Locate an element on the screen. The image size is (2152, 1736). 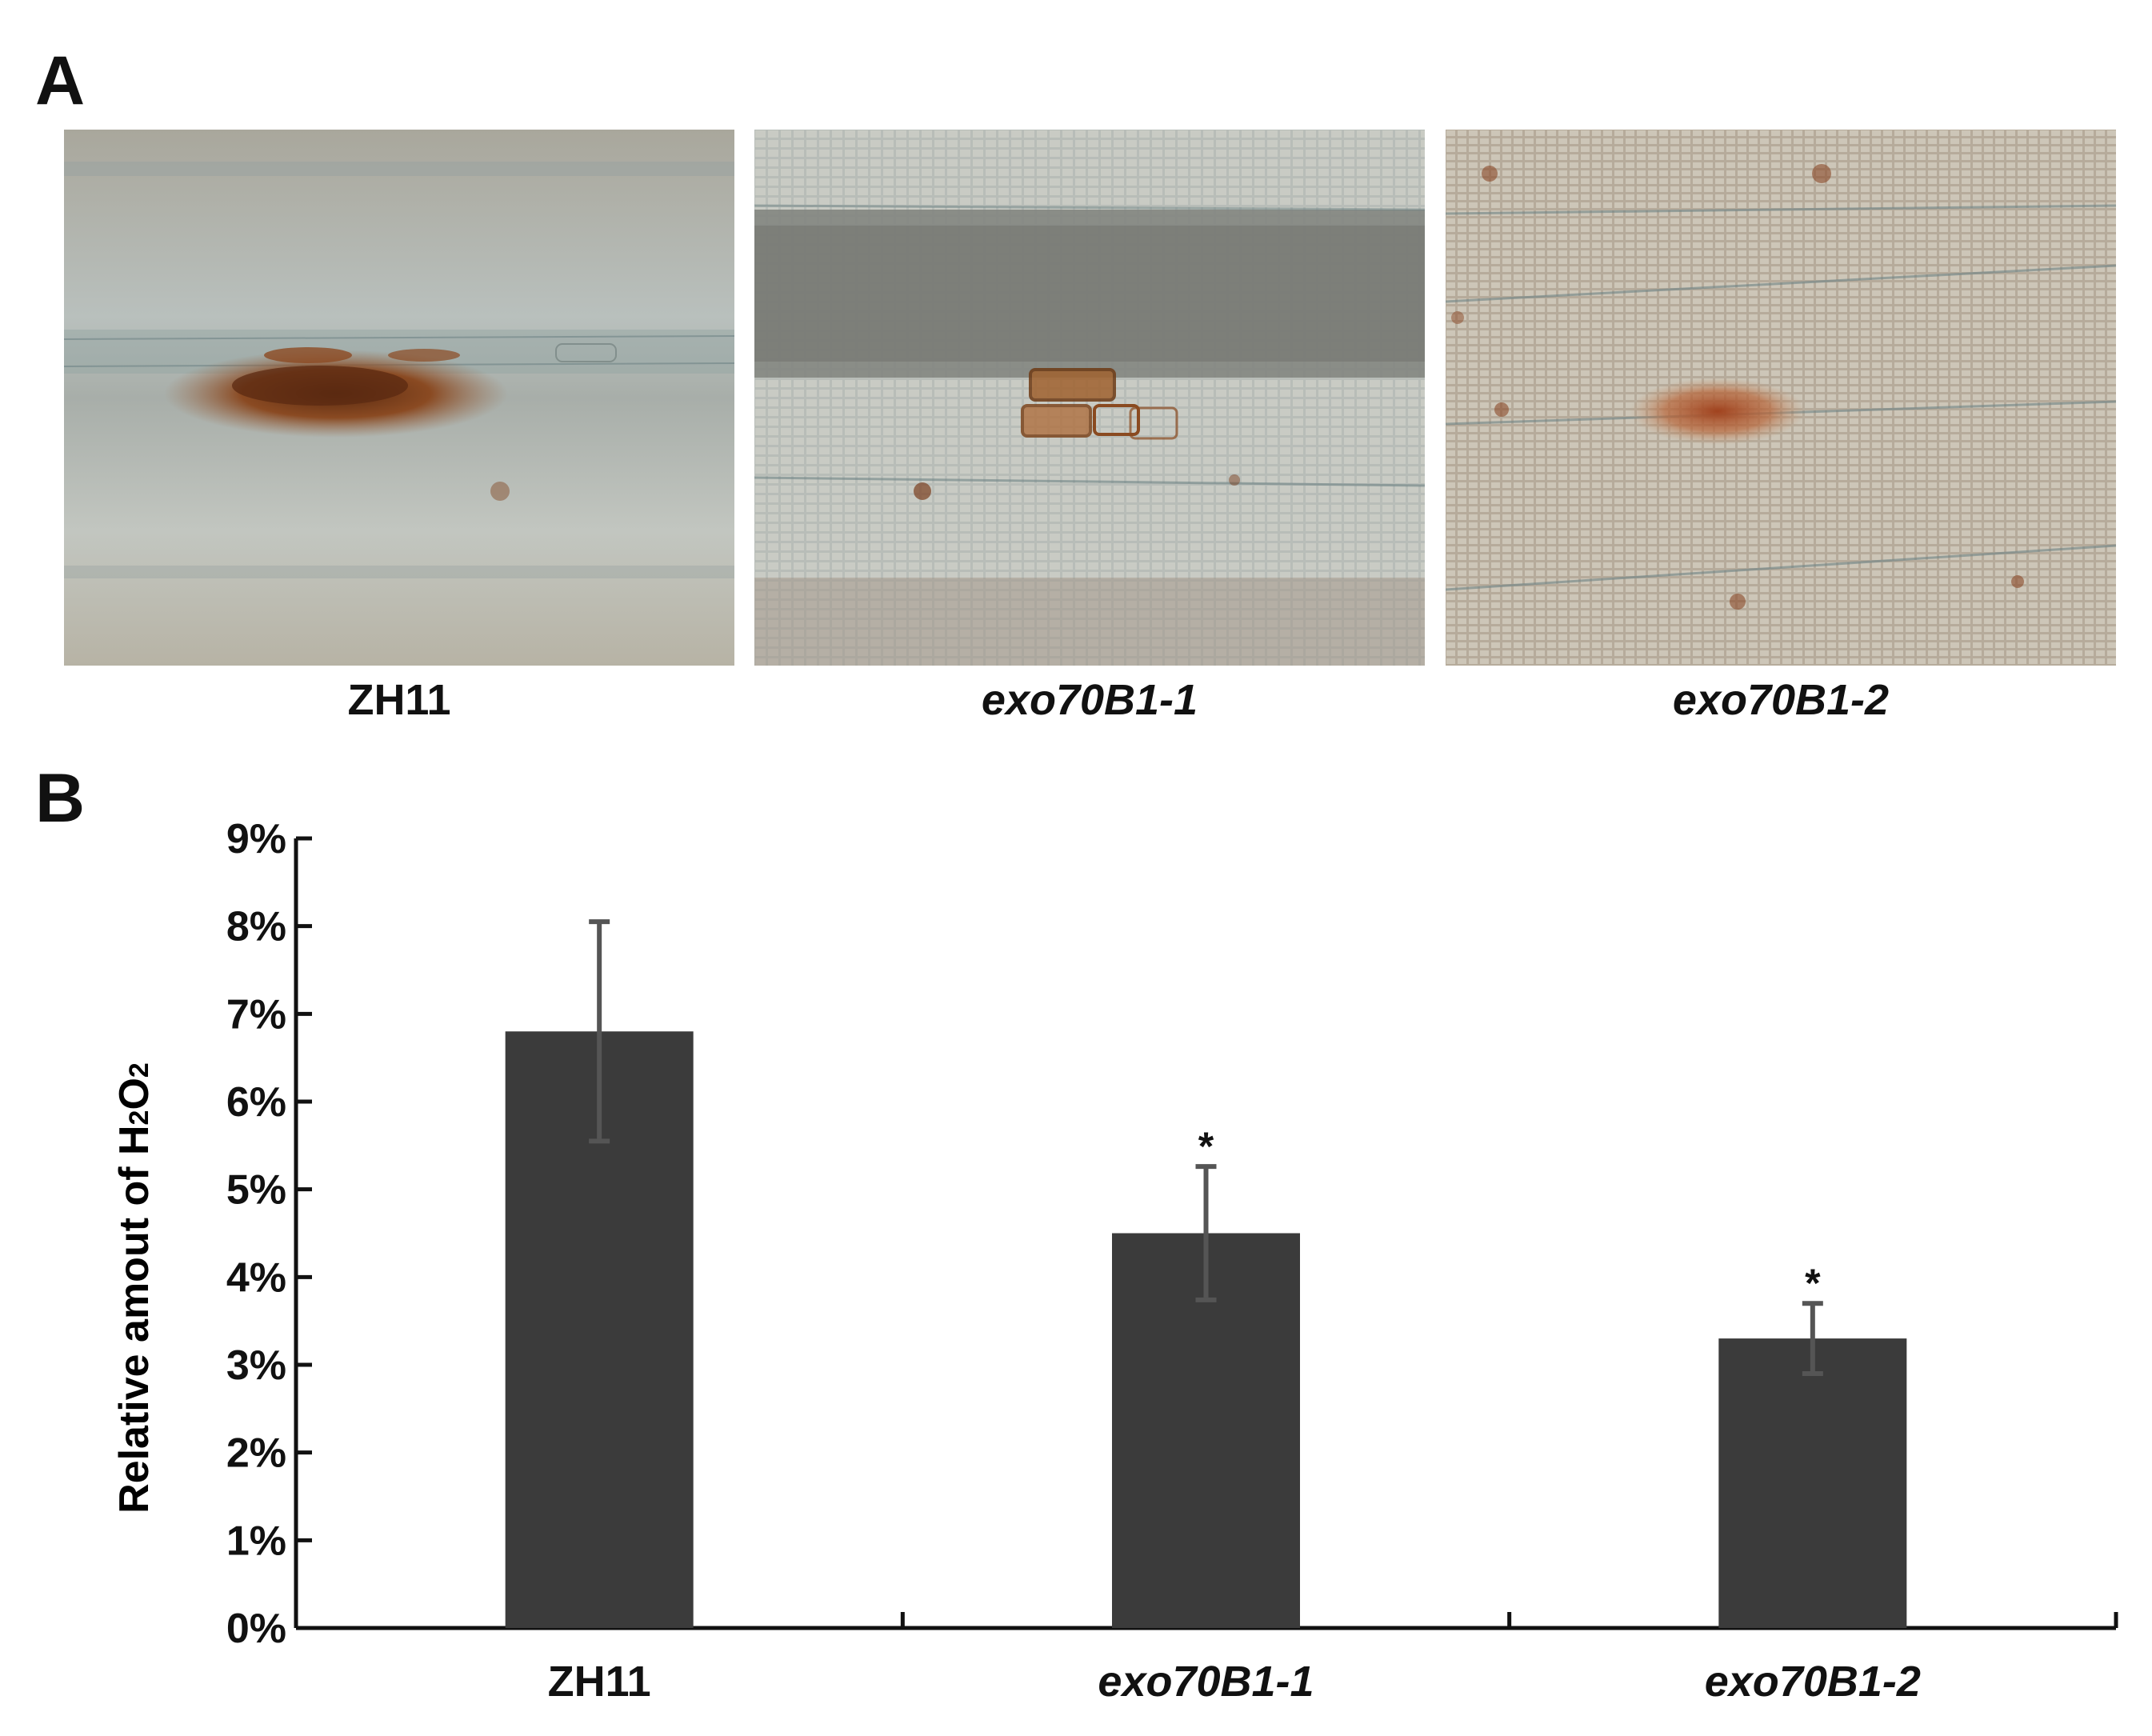
y-tick-label: 1% is located at coordinates (256, 1541).